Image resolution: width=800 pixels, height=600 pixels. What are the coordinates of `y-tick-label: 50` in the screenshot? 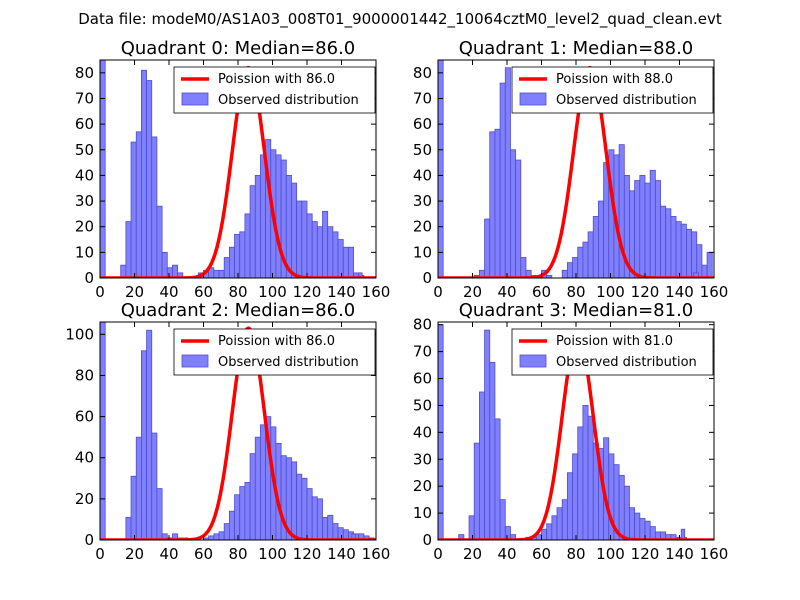 It's located at (84, 150).